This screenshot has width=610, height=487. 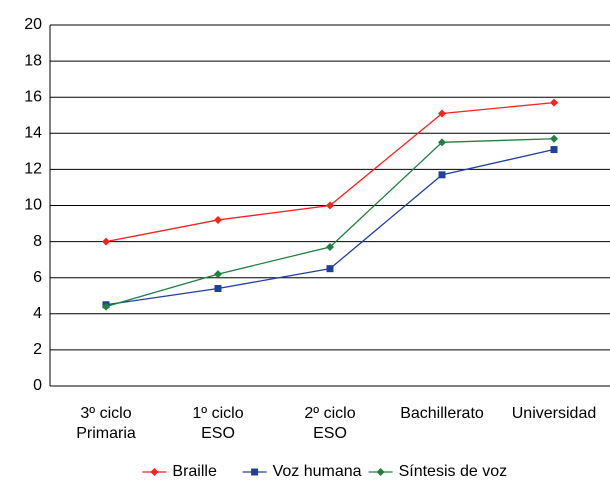 I want to click on y-tick-label: 14, so click(x=33, y=133).